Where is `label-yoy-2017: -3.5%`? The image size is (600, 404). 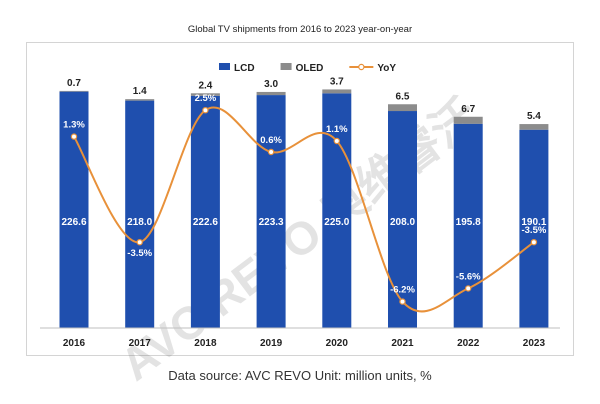 label-yoy-2017: -3.5% is located at coordinates (139, 253).